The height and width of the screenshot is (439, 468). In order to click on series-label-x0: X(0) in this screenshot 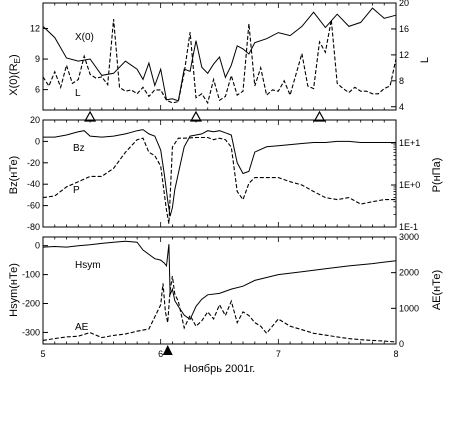, I will do `click(84, 37)`.